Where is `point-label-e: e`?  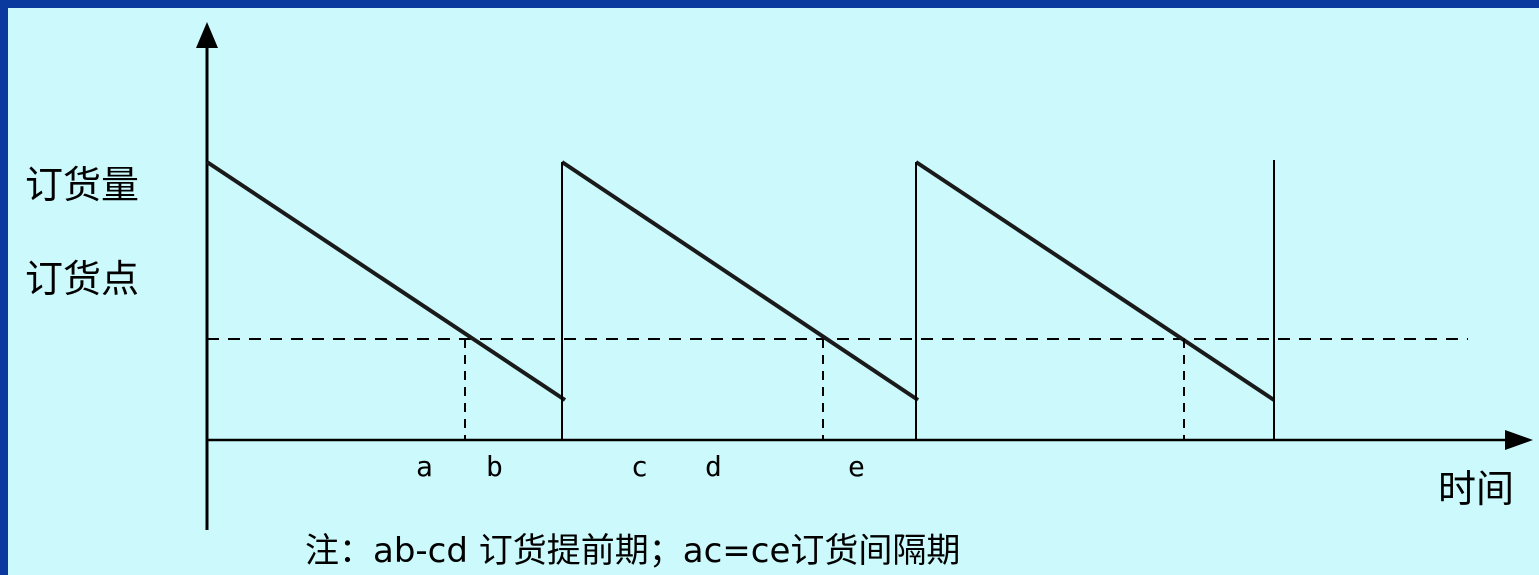 point-label-e: e is located at coordinates (856, 466).